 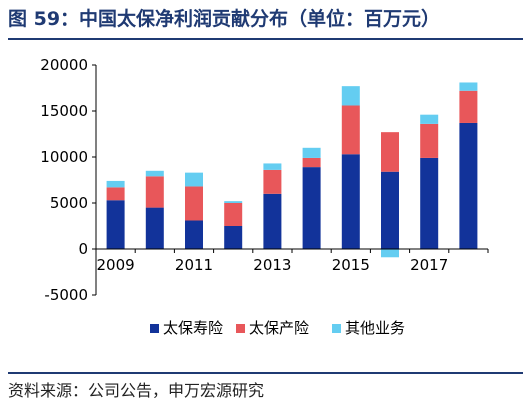 I want to click on y-tick-label: 0, so click(x=83, y=249).